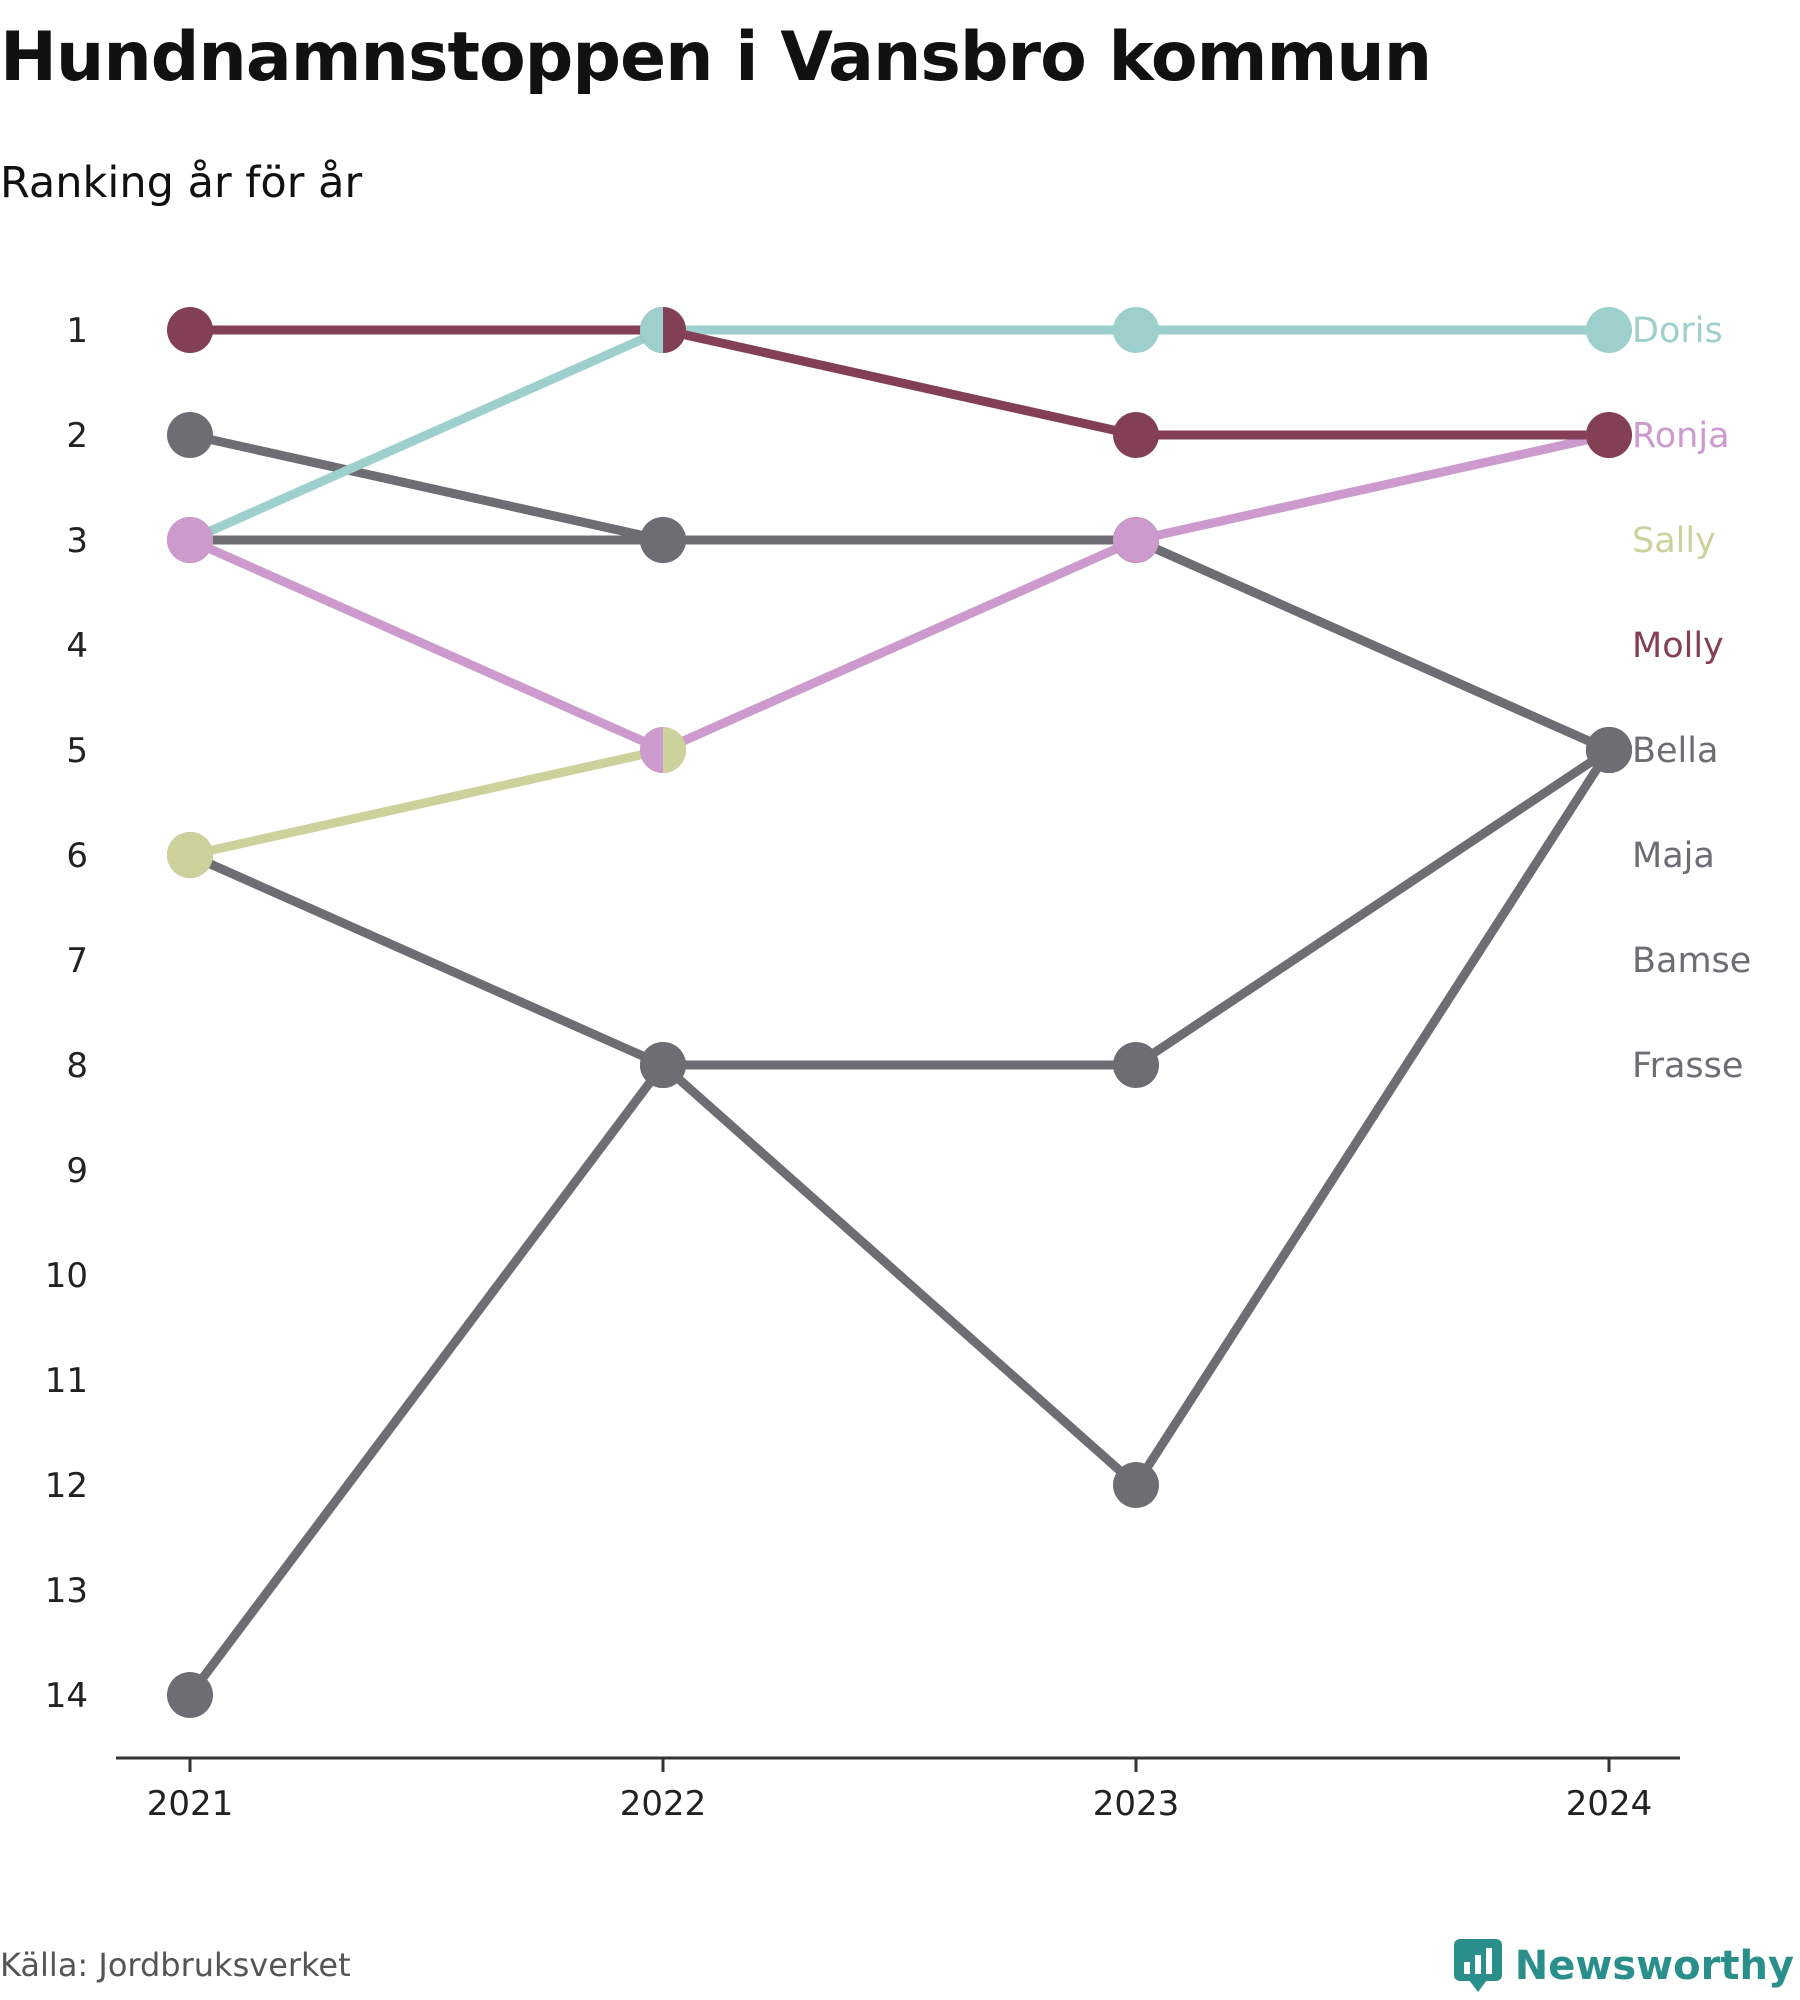 The image size is (1800, 2000). What do you see at coordinates (77, 646) in the screenshot?
I see `y-tick-label: 4` at bounding box center [77, 646].